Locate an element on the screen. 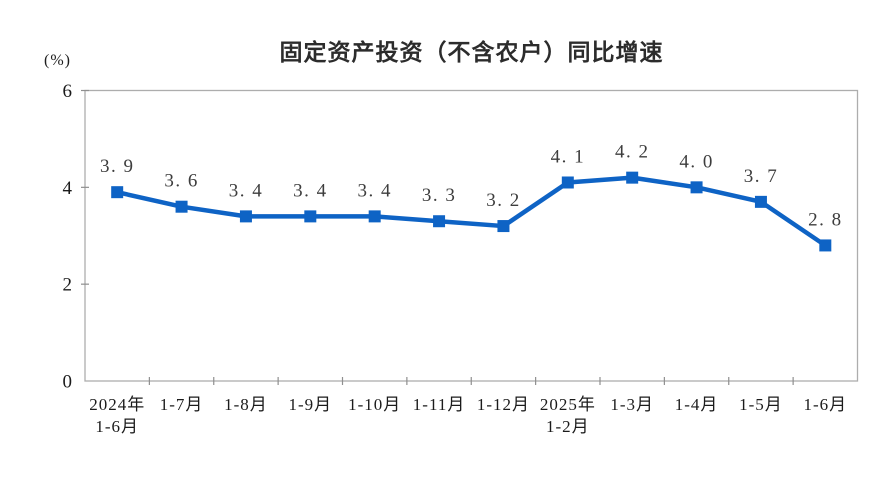 The height and width of the screenshot is (482, 890). y-axis-tick-label: 0 is located at coordinates (68, 382).